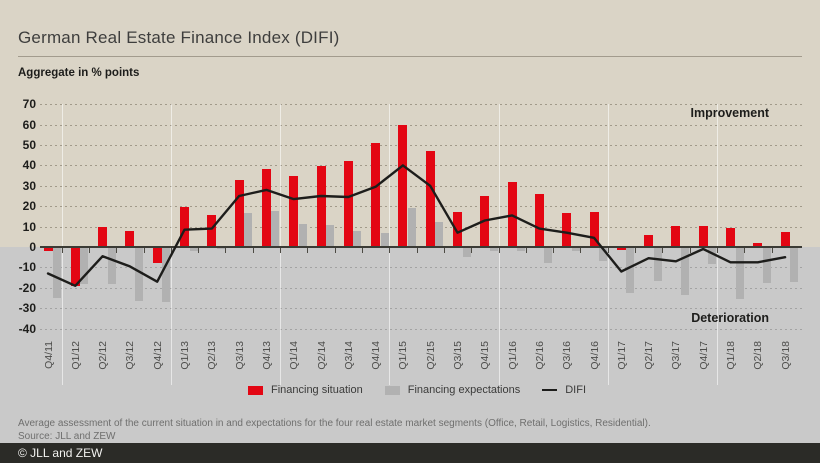 The width and height of the screenshot is (820, 463). What do you see at coordinates (27, 267) in the screenshot?
I see `y-axis-label: -10` at bounding box center [27, 267].